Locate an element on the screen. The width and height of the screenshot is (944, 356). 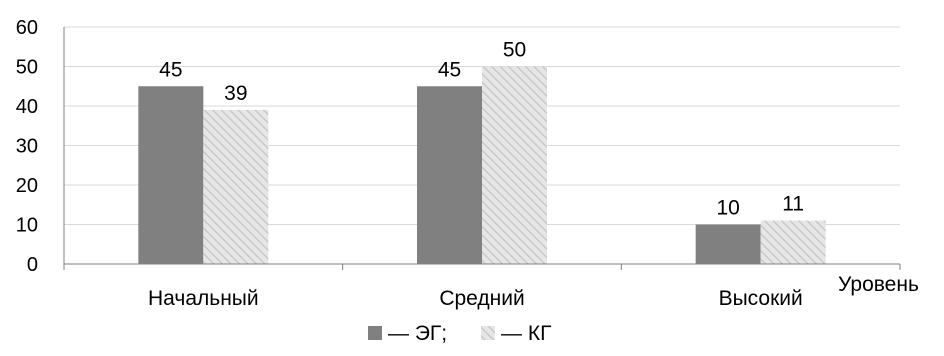
data-label: 10 is located at coordinates (727, 208).